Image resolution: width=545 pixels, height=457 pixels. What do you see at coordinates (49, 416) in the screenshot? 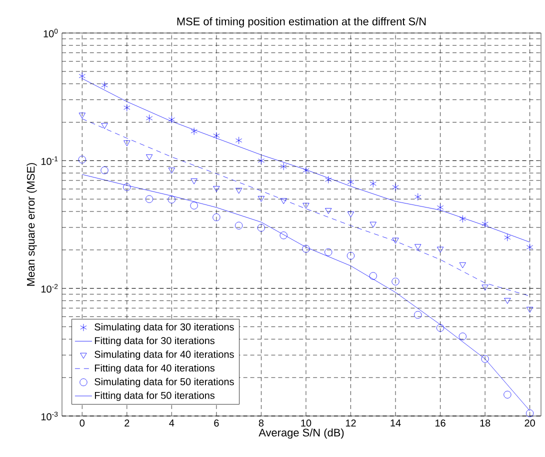
I see `y-tick-label: 10$^{-3}$` at bounding box center [49, 416].